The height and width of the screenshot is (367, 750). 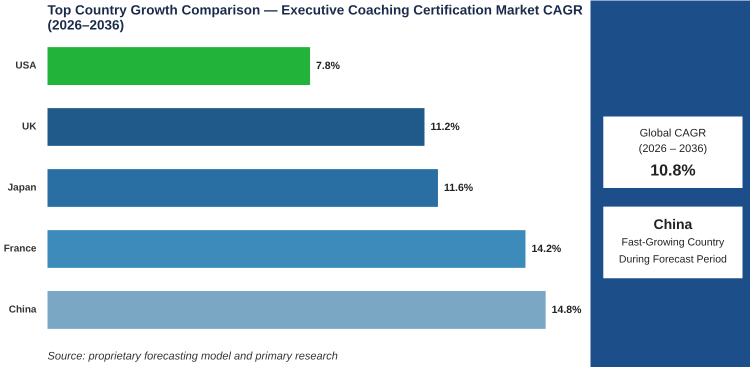 What do you see at coordinates (673, 260) in the screenshot?
I see `text: During Forecast Period` at bounding box center [673, 260].